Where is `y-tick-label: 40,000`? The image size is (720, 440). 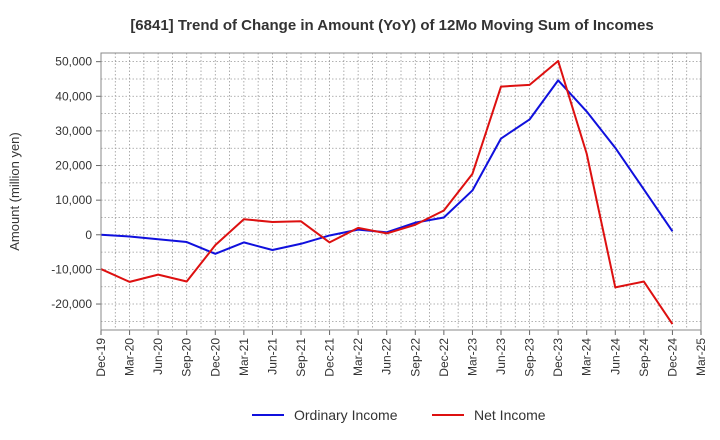
y-tick-label: 40,000 is located at coordinates (73, 96).